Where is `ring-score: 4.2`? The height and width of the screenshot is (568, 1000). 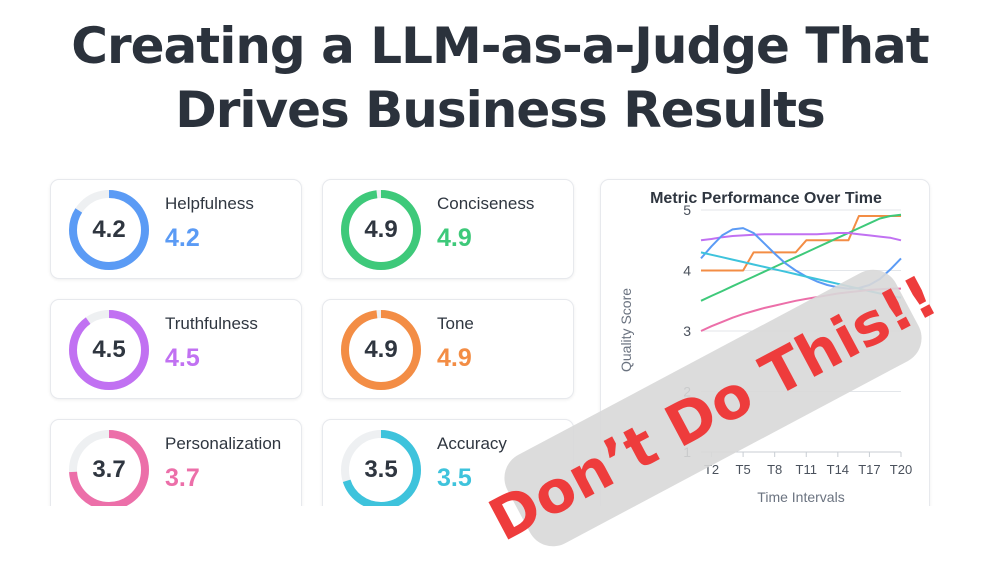 ring-score: 4.2 is located at coordinates (109, 229).